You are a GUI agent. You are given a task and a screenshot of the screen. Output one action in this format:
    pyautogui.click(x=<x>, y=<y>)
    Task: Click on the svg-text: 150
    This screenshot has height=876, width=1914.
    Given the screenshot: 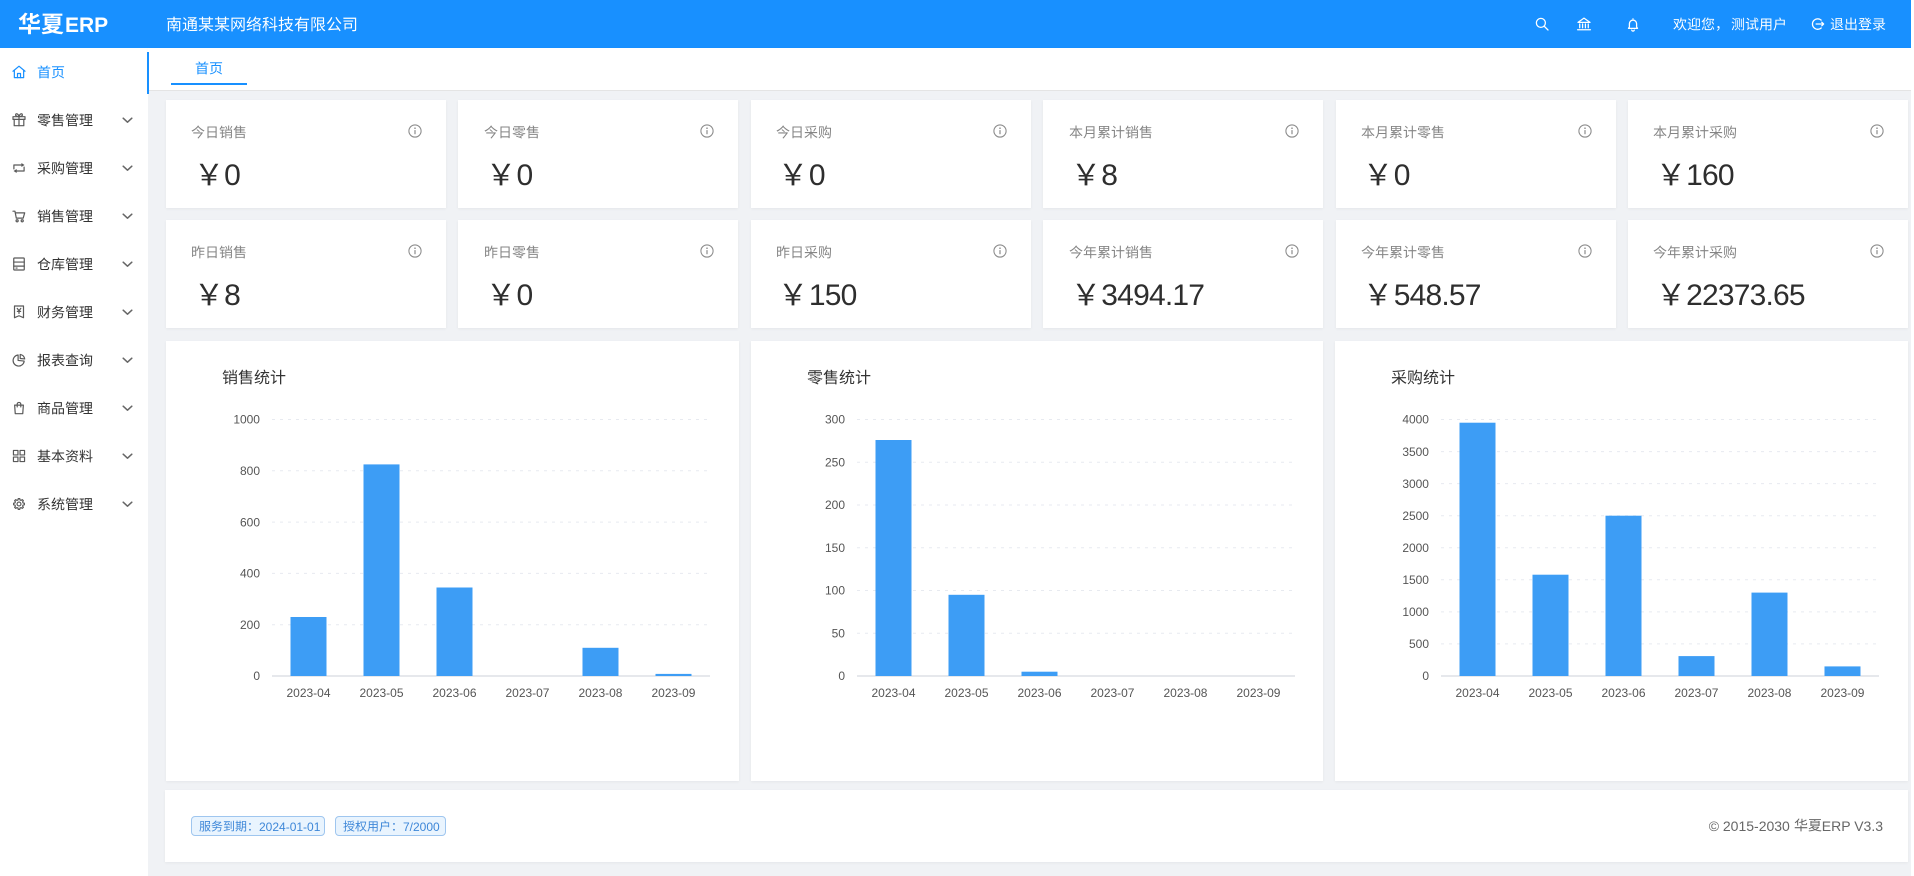 What is the action you would take?
    pyautogui.click(x=835, y=548)
    